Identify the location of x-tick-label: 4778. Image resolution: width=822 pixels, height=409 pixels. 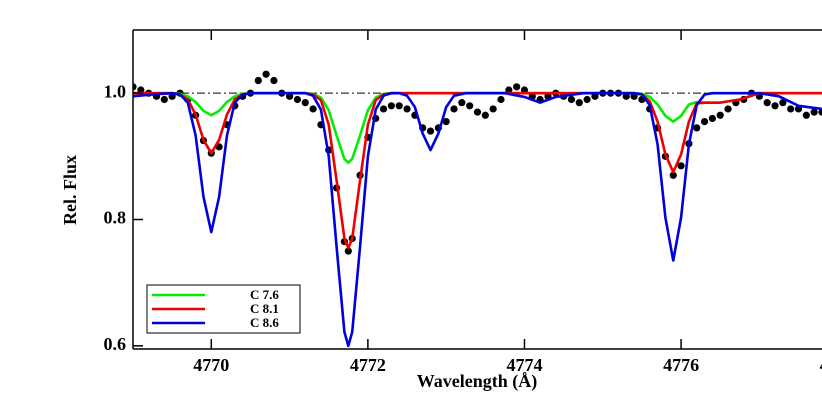
(821, 365).